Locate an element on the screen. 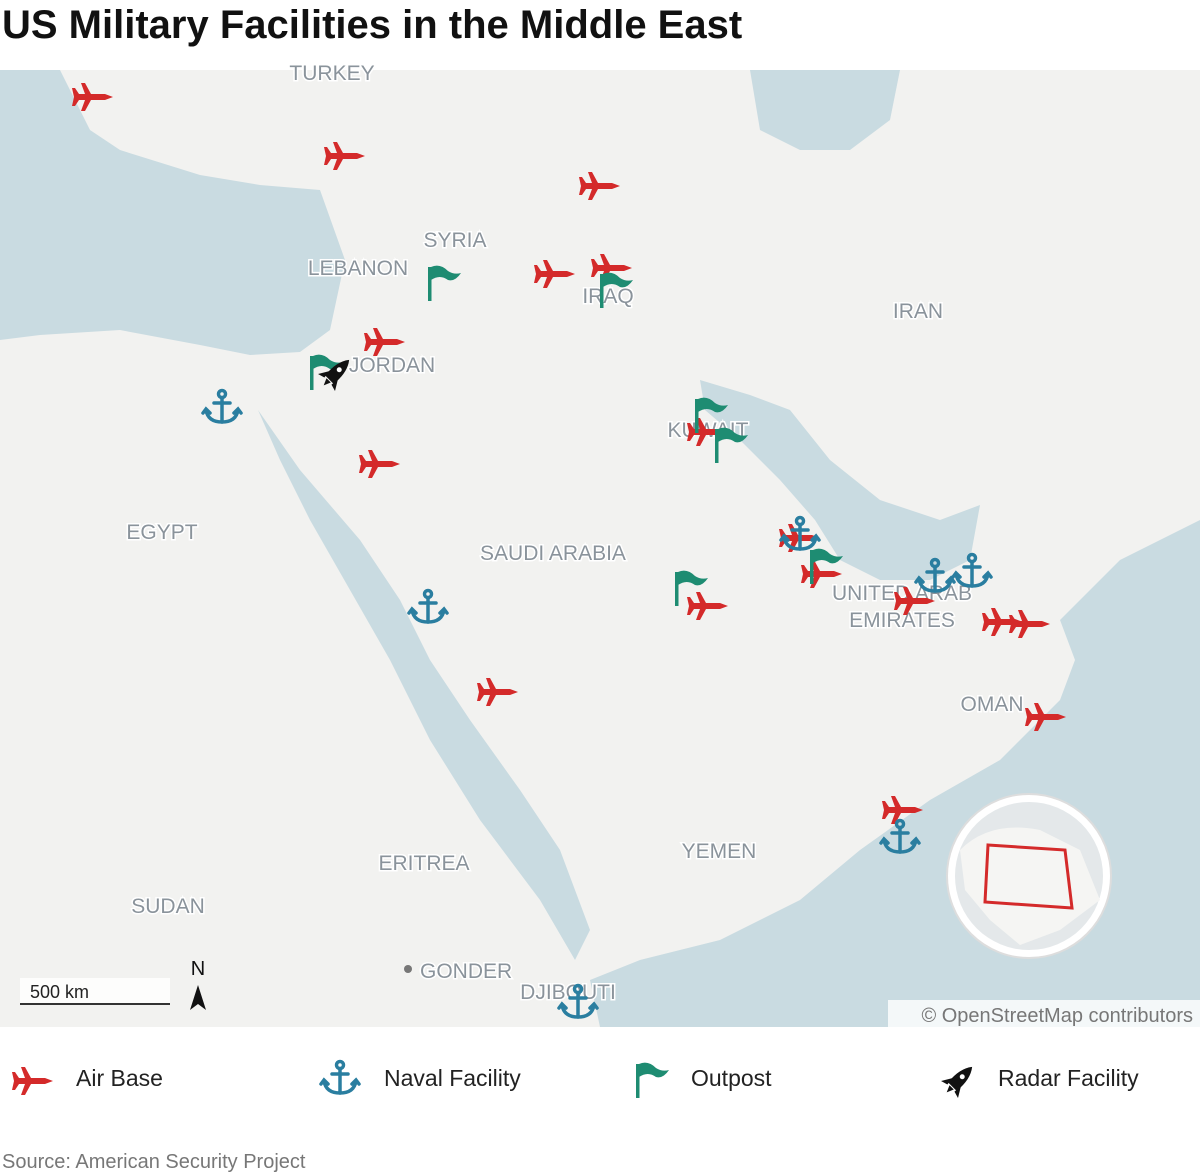  country-label: SUDAN is located at coordinates (168, 906).